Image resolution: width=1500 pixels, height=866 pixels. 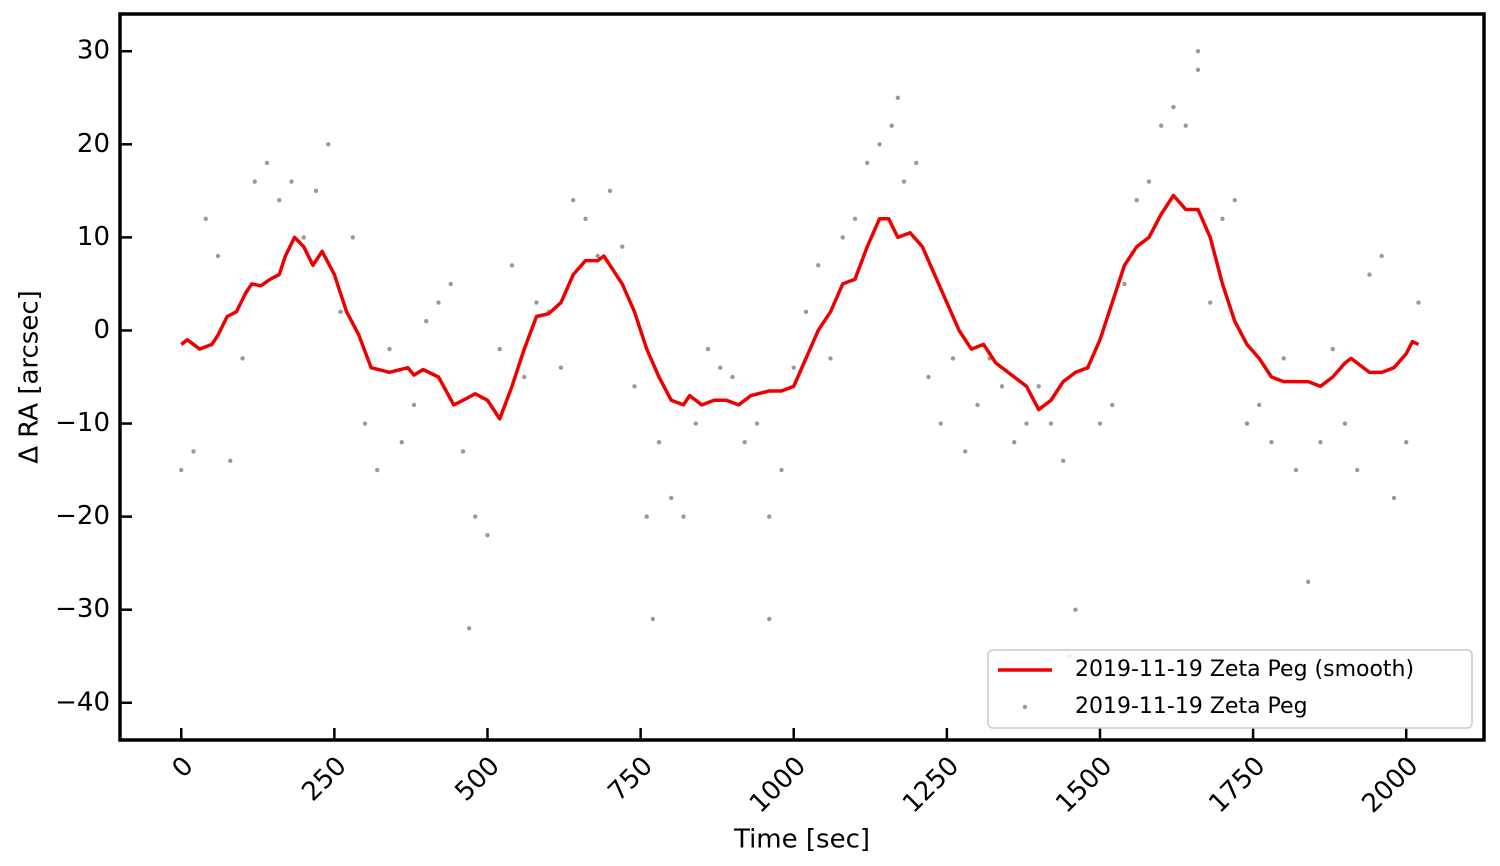 I want to click on y-tick-label: 20, so click(x=93, y=144).